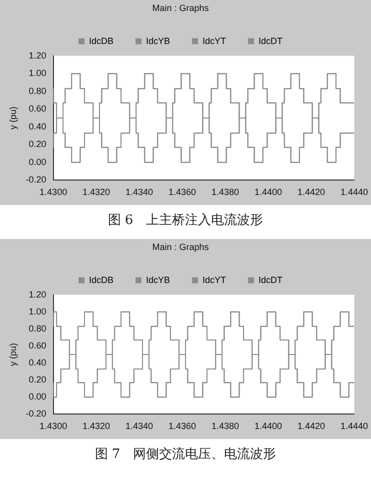 The width and height of the screenshot is (371, 488). What do you see at coordinates (186, 455) in the screenshot?
I see `caption: 图 7 网侧交流电压、电流波形` at bounding box center [186, 455].